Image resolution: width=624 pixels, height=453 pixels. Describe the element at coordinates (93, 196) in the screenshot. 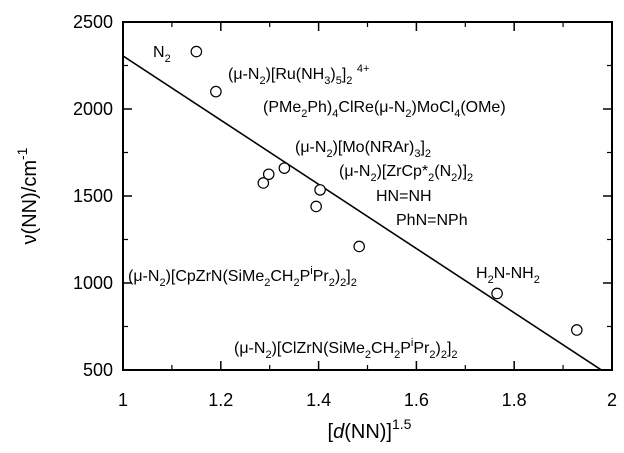

I see `y-tick-label: 1500` at that location.